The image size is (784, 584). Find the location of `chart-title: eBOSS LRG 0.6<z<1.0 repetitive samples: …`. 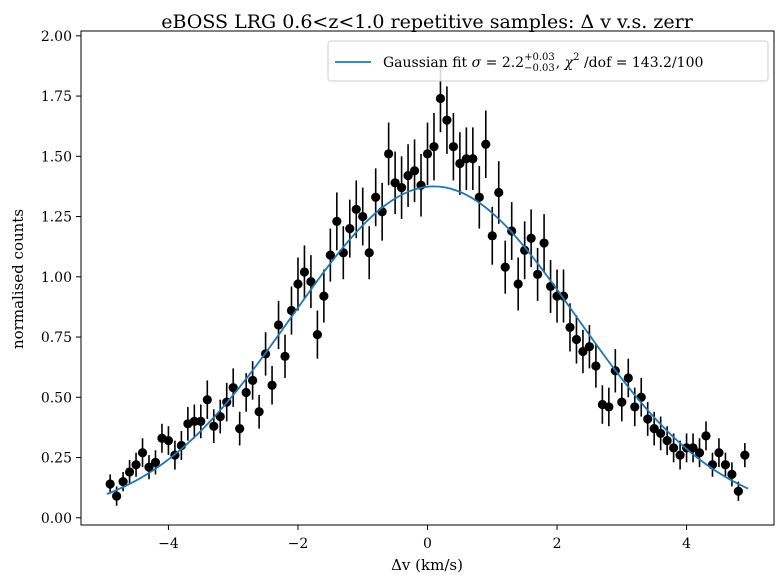

chart-title: eBOSS LRG 0.6<z<1.0 repetitive samples: … is located at coordinates (427, 22).